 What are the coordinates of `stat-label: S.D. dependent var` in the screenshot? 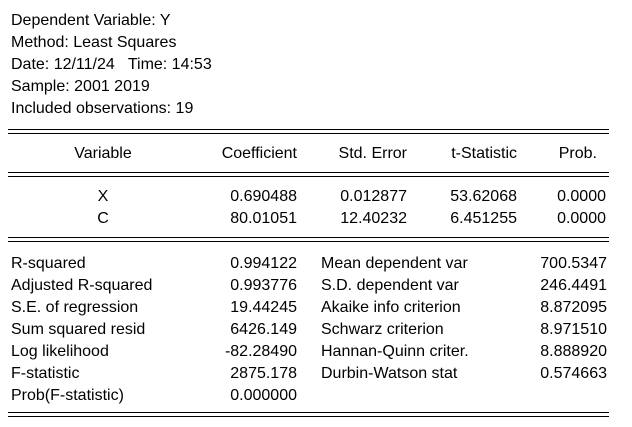 It's located at (390, 285).